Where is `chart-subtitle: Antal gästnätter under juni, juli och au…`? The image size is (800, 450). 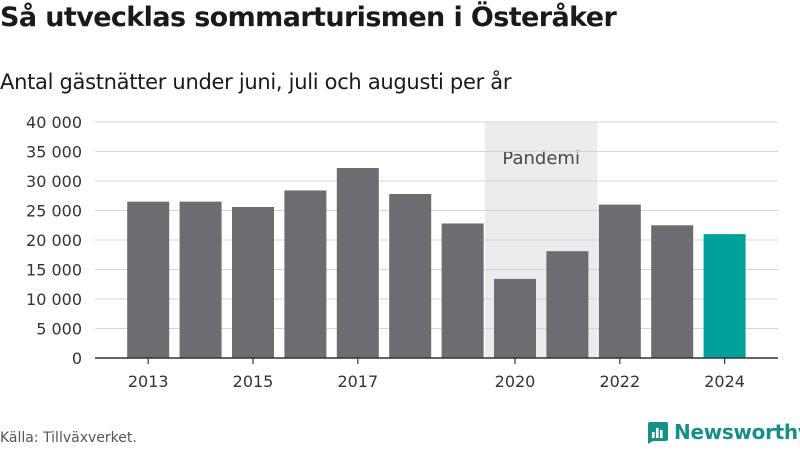 chart-subtitle: Antal gästnätter under juni, juli och au… is located at coordinates (256, 82).